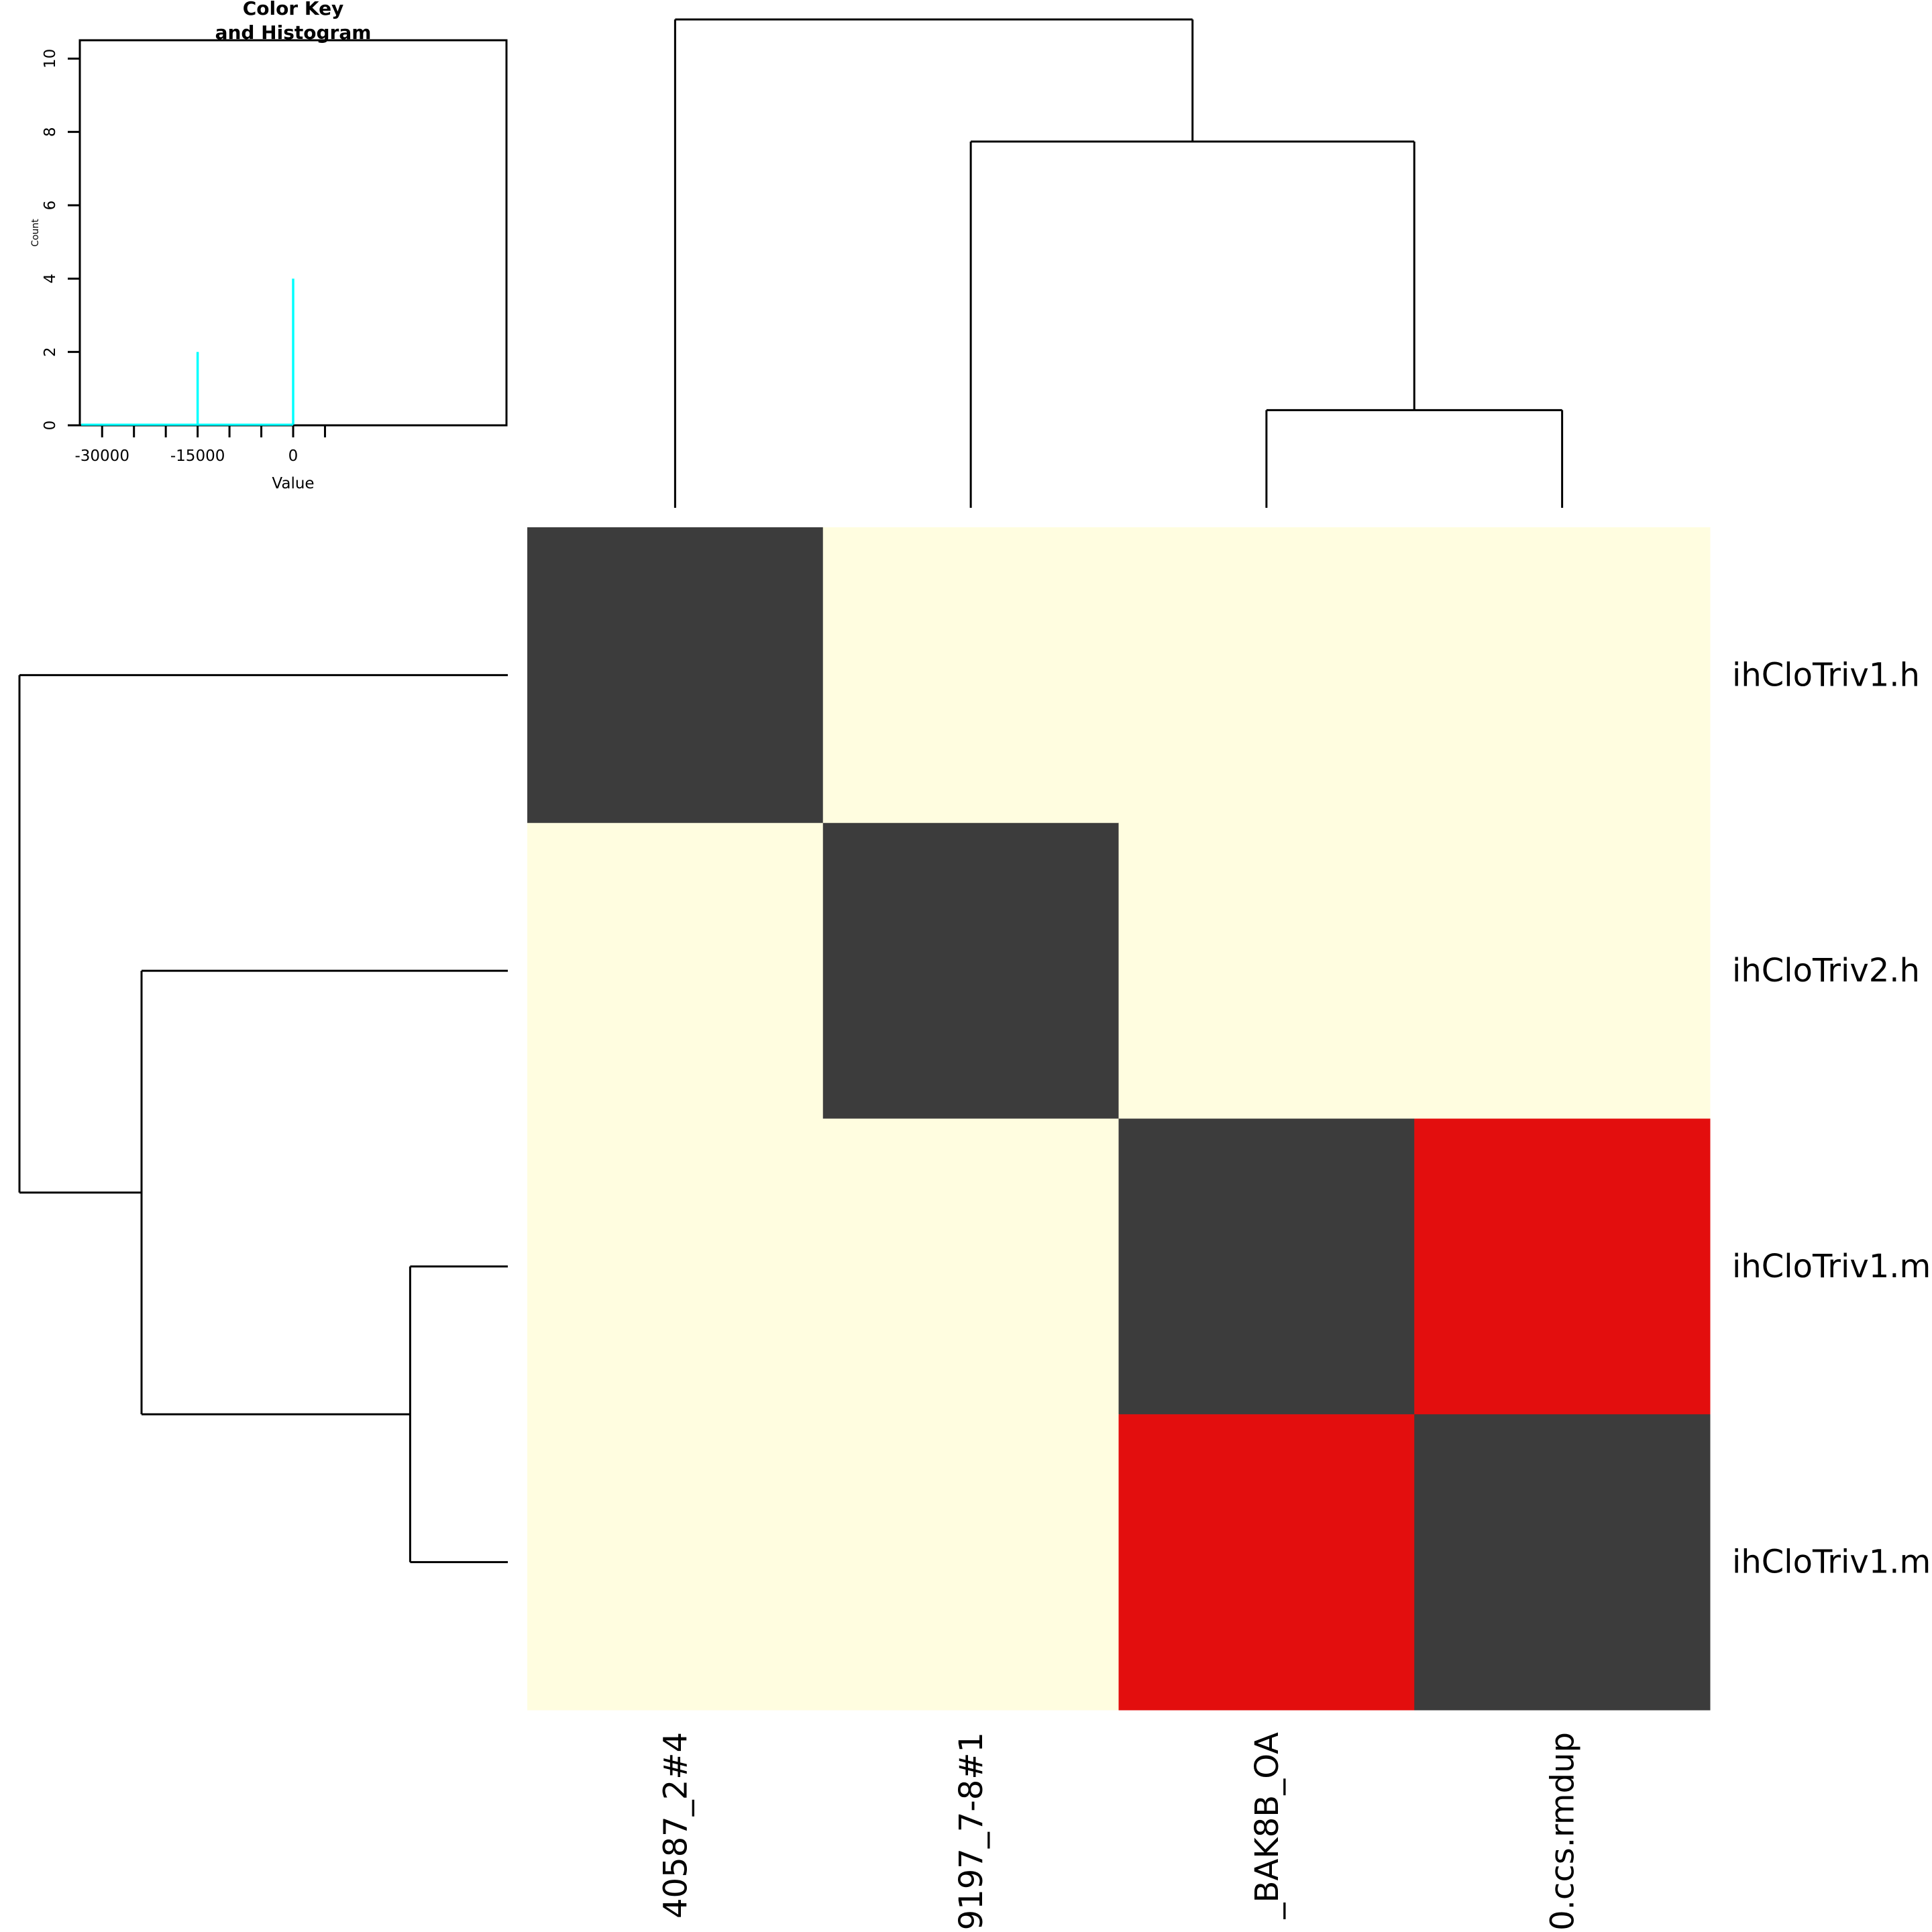  I want to click on column-dendrogram, so click(1119, 263).